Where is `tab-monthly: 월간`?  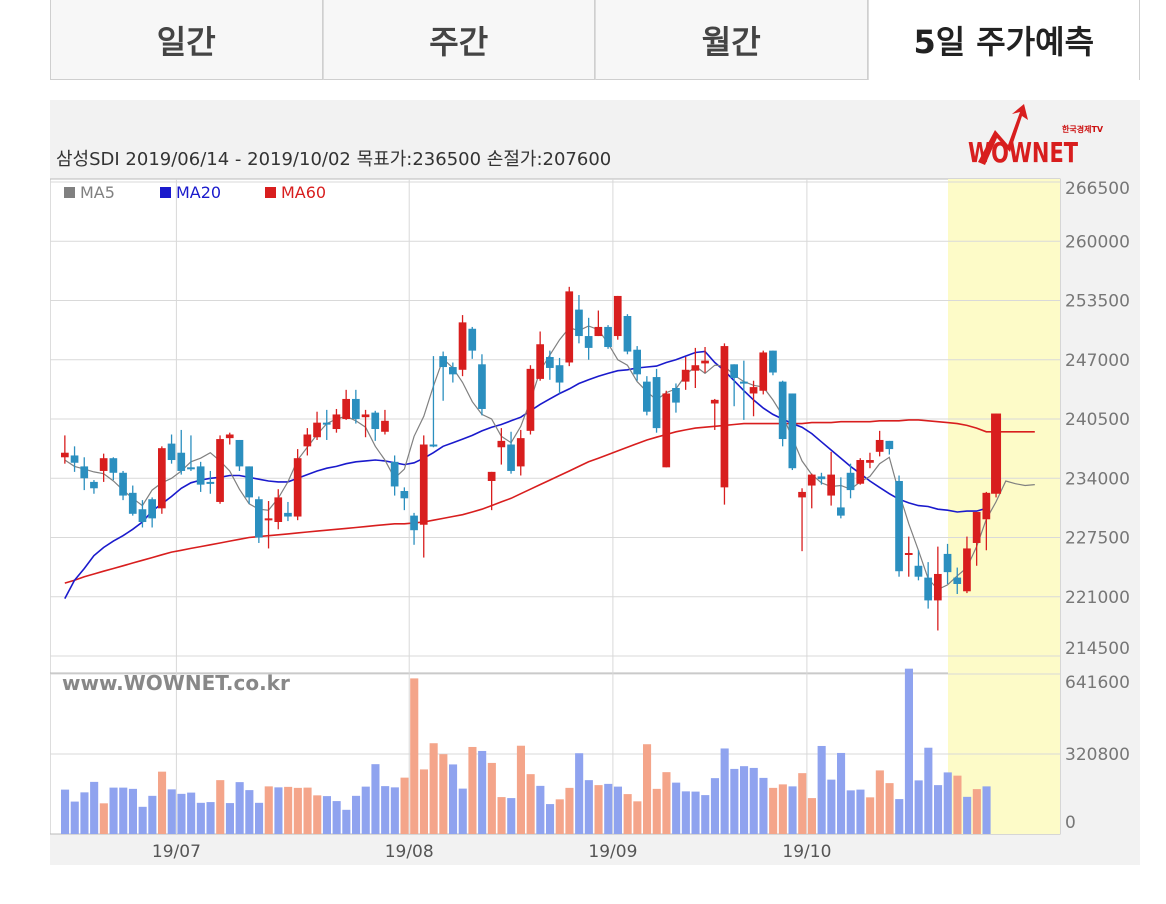
tab-monthly: 월간 is located at coordinates (731, 40).